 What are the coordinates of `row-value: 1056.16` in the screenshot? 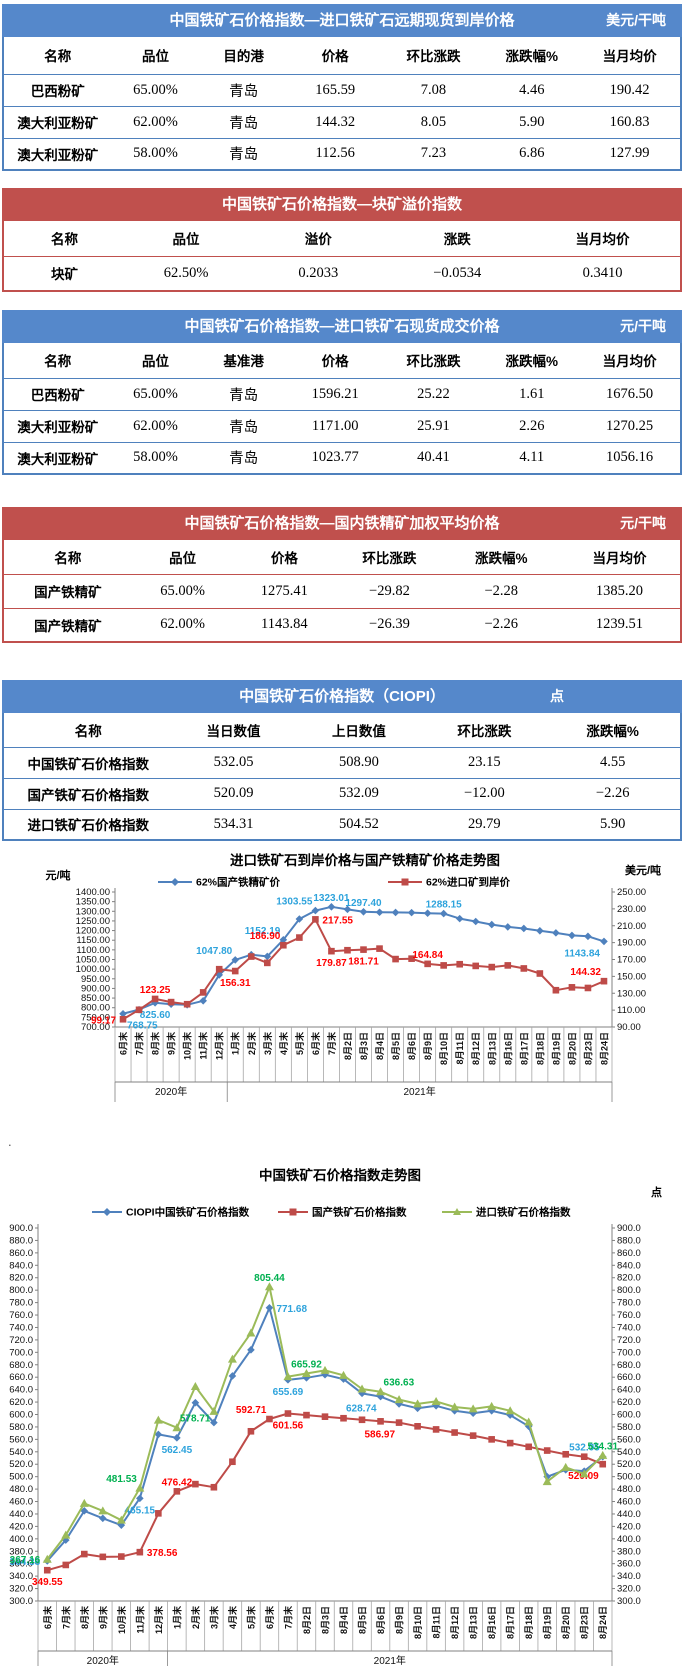 It's located at (630, 457).